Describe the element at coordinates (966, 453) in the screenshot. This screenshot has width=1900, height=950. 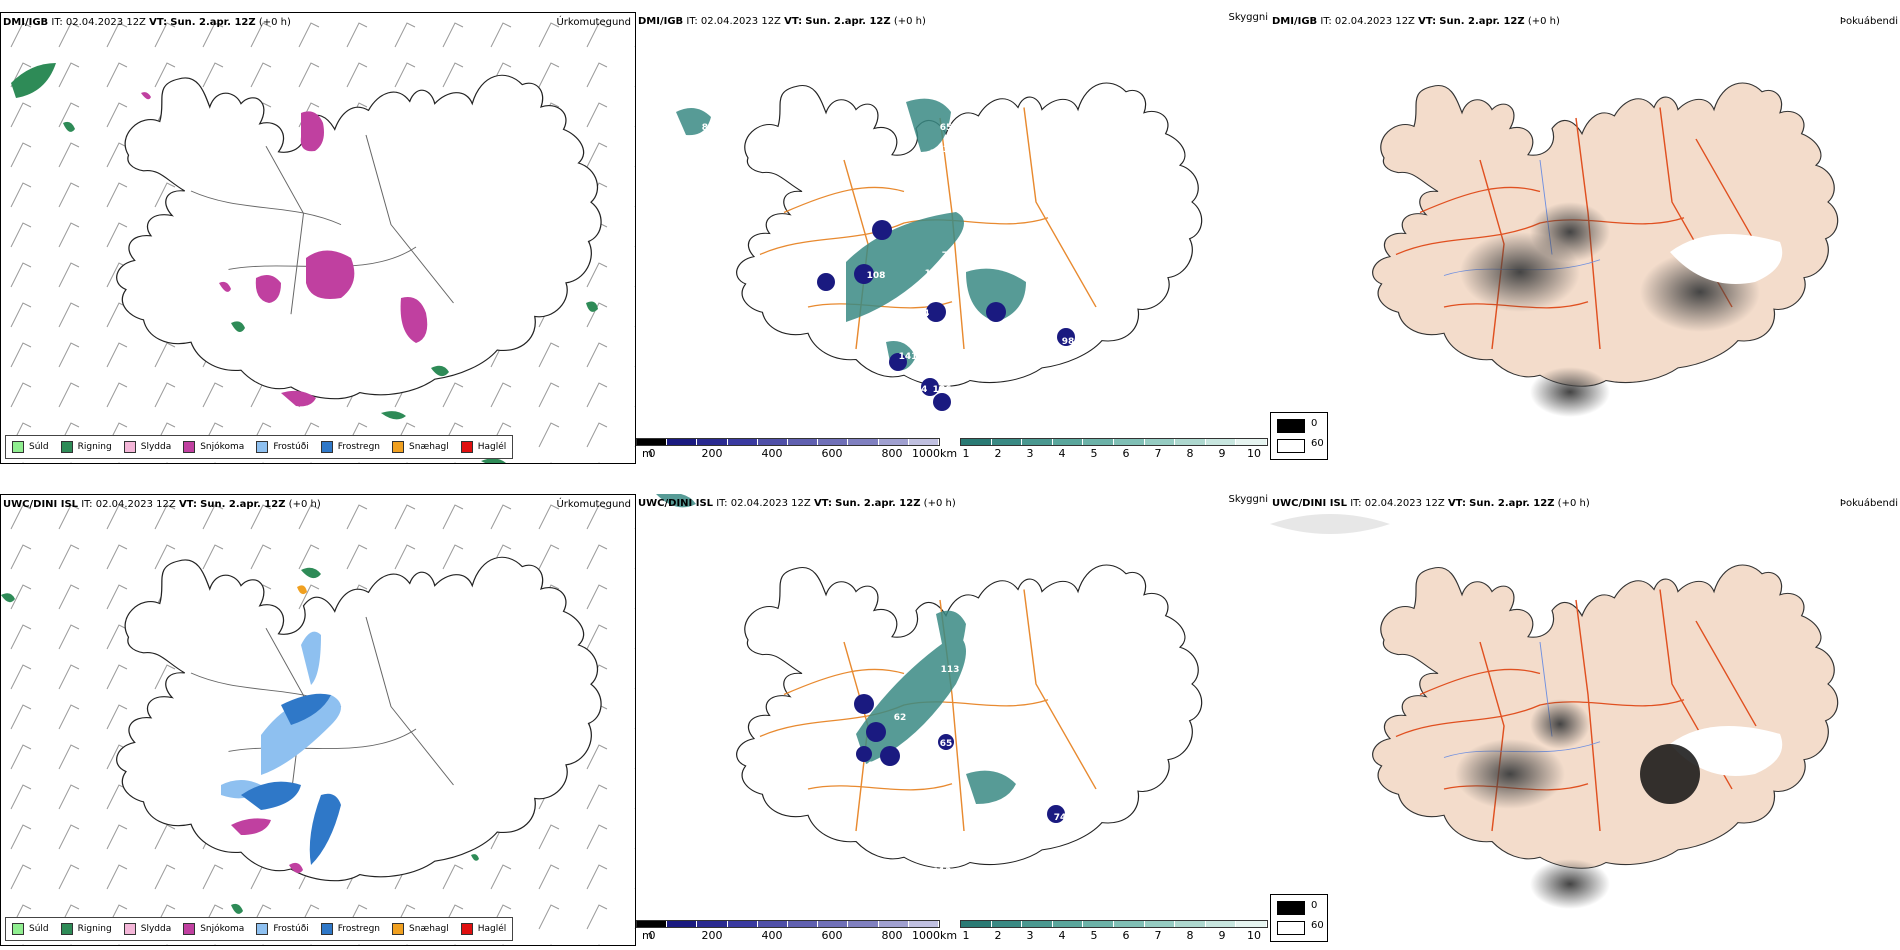
I see `colorbar-tick: 1` at that location.